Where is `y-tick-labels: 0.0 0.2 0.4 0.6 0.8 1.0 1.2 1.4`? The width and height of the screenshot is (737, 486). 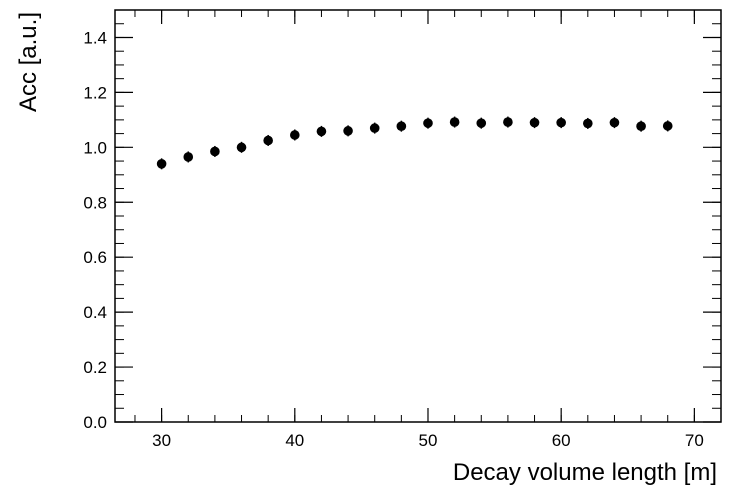
y-tick-labels: 0.0 0.2 0.4 0.6 0.8 1.0 1.2 1.4 is located at coordinates (95, 230).